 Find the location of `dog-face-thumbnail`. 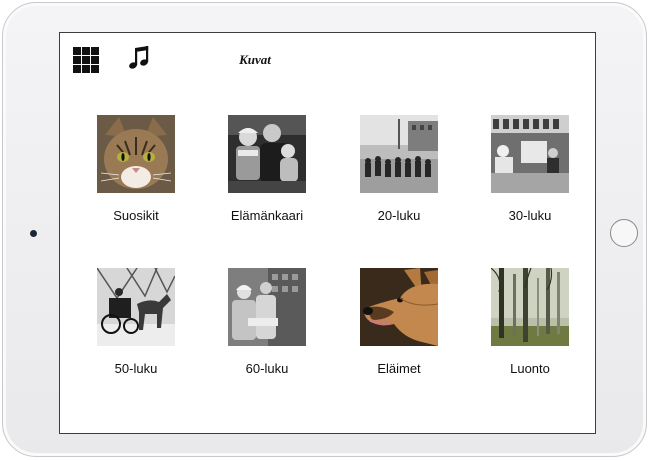

dog-face-thumbnail is located at coordinates (399, 307).